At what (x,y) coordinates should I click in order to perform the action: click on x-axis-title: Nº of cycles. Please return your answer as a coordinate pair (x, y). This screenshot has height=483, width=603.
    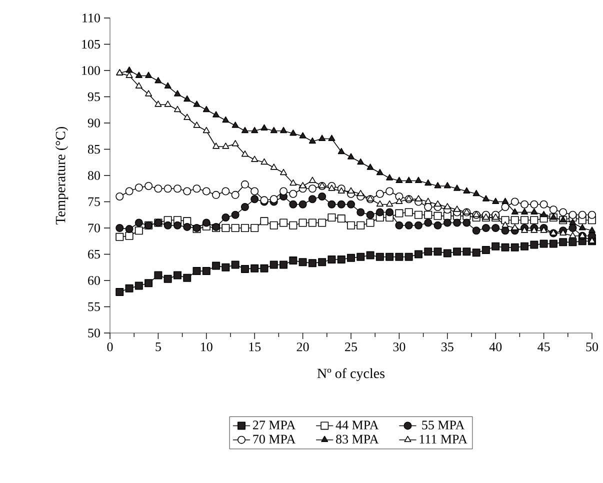
    Looking at the image, I should click on (351, 375).